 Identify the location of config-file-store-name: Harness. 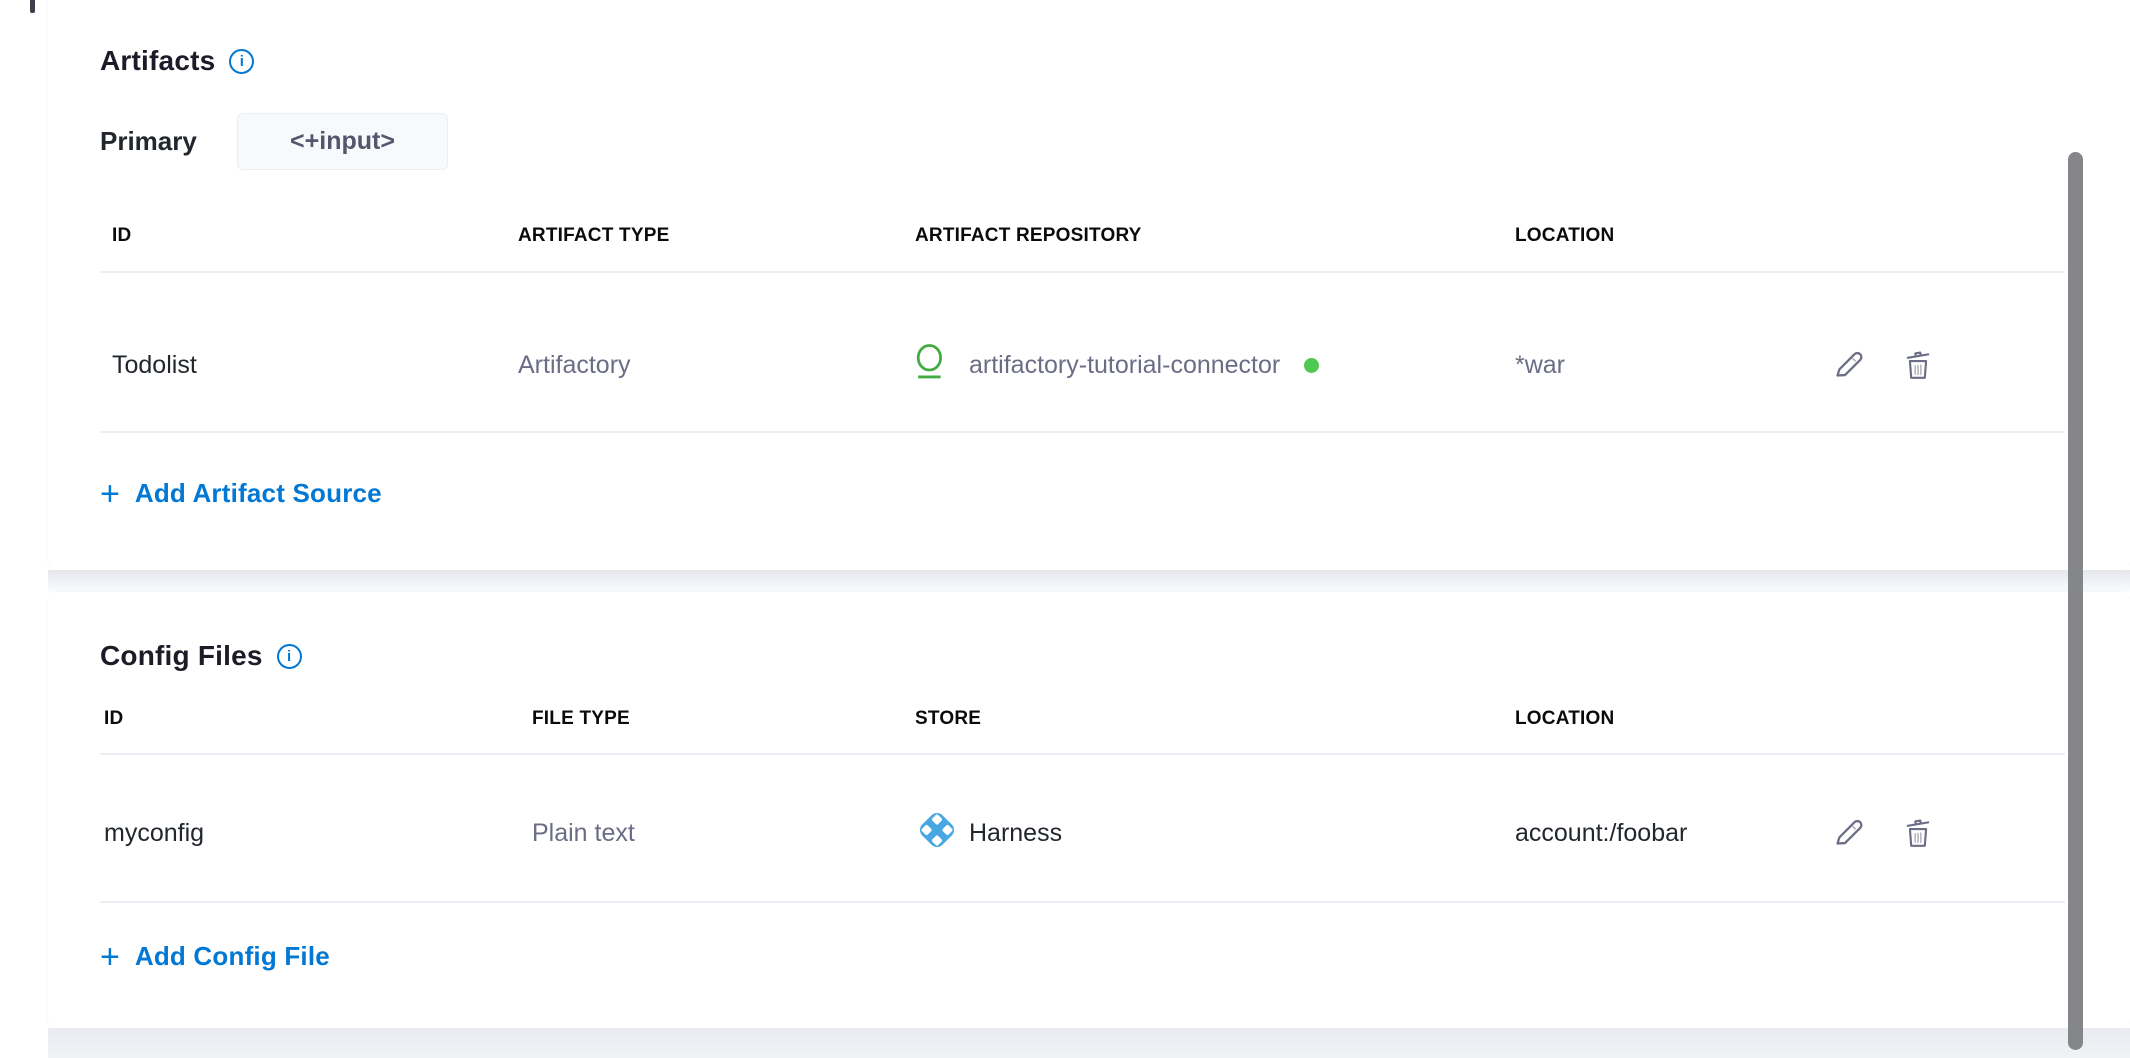
(1016, 832).